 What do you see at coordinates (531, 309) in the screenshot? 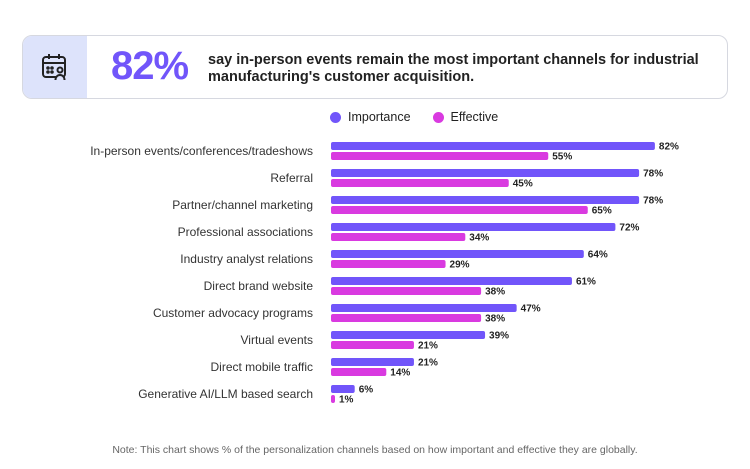
I see `data-label: 47%` at bounding box center [531, 309].